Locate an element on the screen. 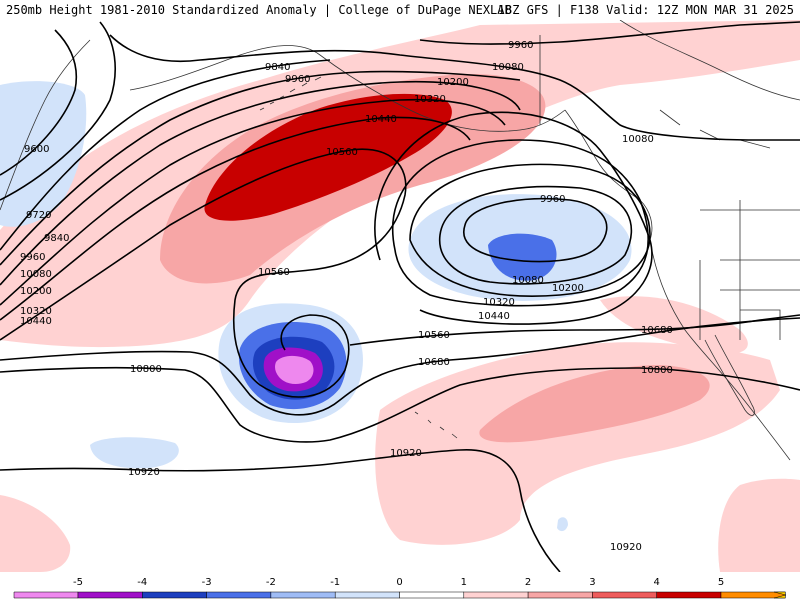 The image size is (800, 600). contour-label: 9600 is located at coordinates (36, 149).